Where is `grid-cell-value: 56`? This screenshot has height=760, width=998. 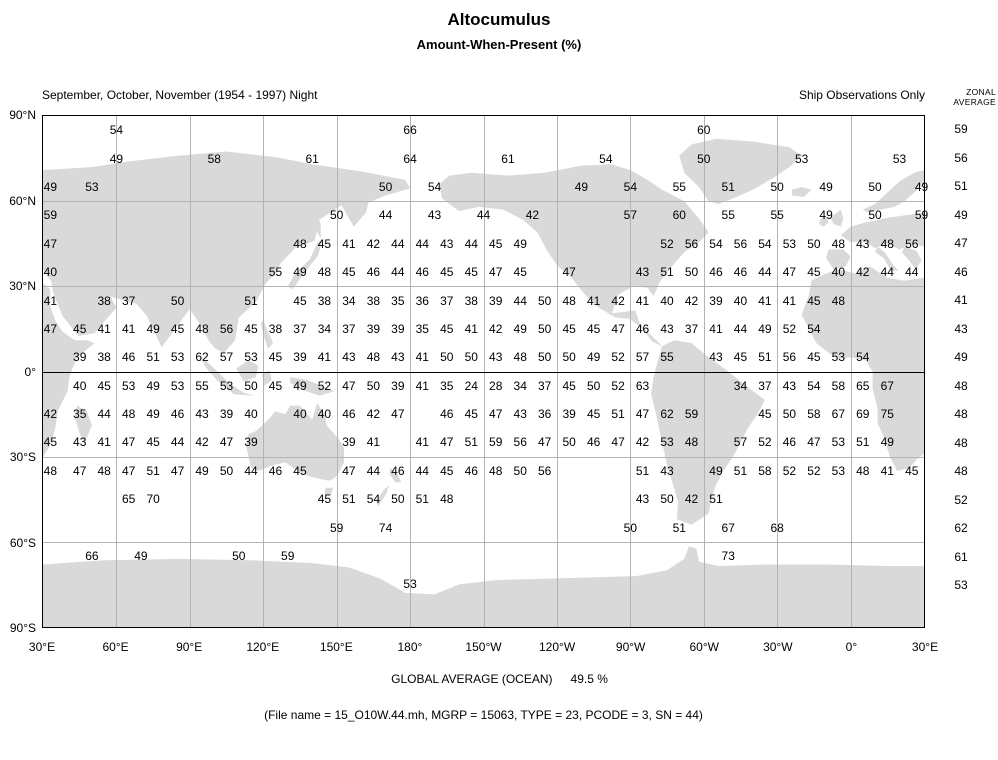 grid-cell-value: 56 is located at coordinates (912, 243).